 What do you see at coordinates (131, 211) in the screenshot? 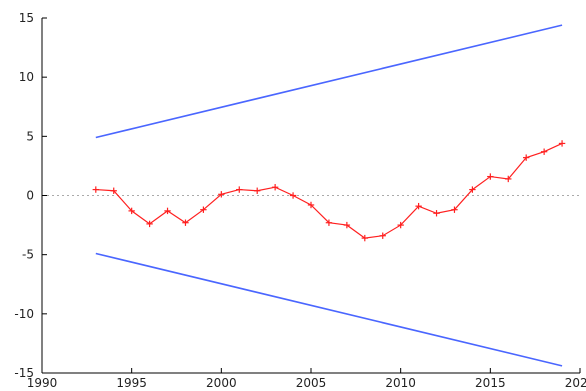
I see `data-point-1995` at bounding box center [131, 211].